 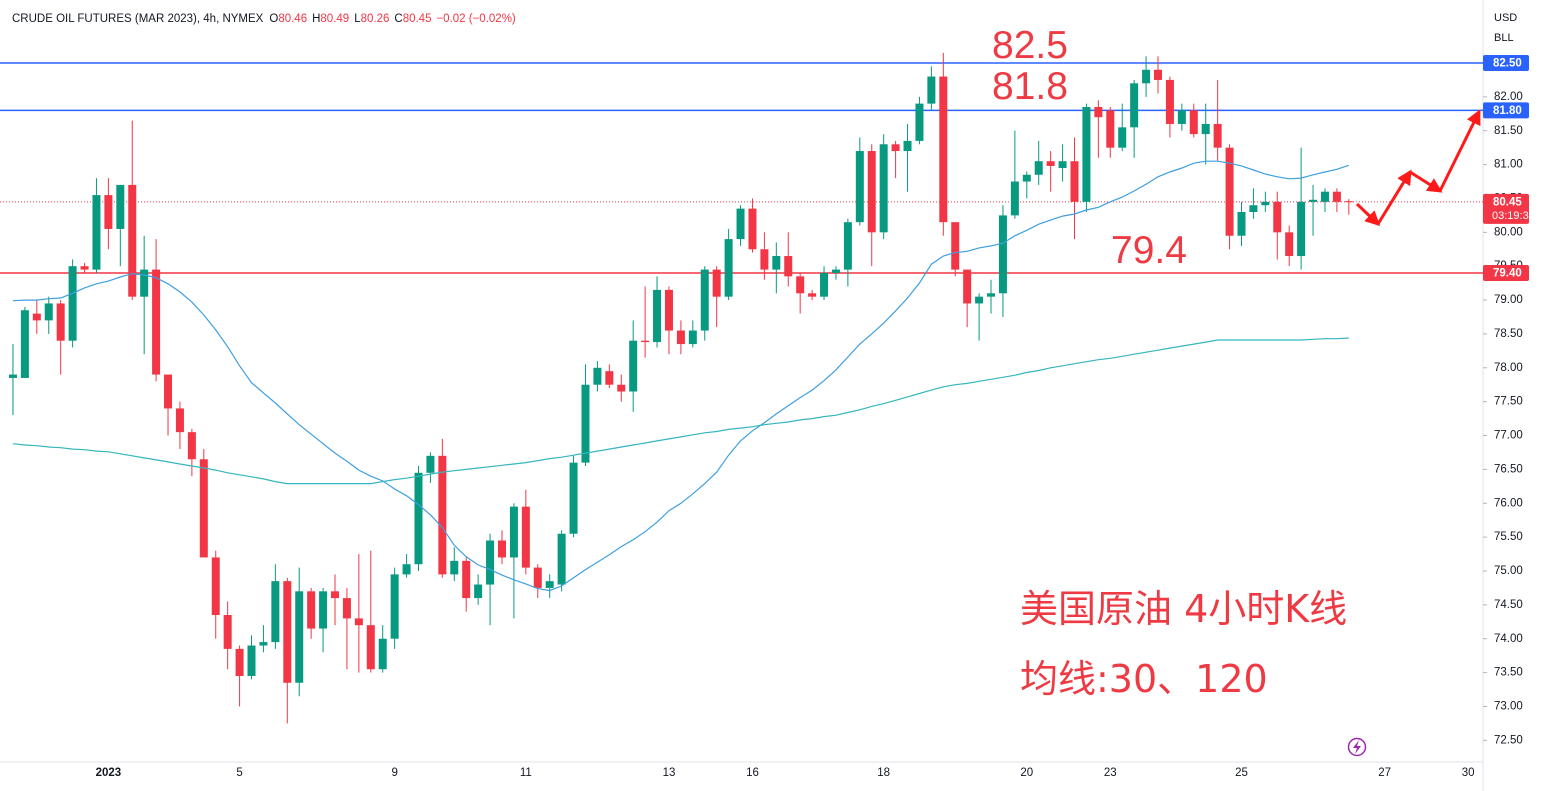 What do you see at coordinates (1507, 111) in the screenshot?
I see `price-tag-label: 81.80` at bounding box center [1507, 111].